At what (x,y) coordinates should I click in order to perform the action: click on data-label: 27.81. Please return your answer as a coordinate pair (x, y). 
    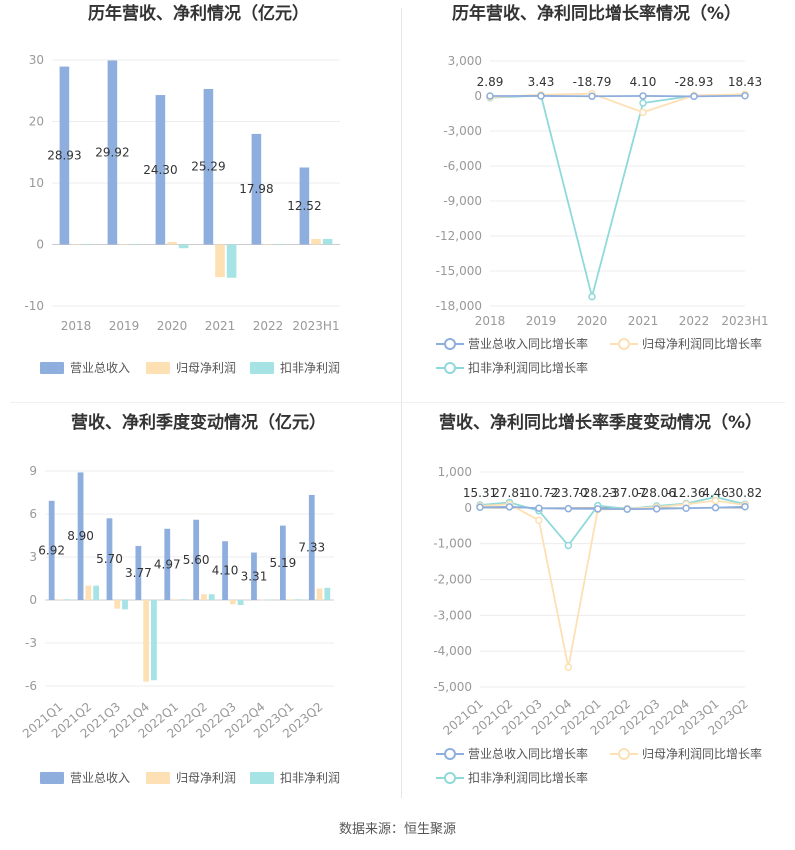
    Looking at the image, I should click on (509, 493).